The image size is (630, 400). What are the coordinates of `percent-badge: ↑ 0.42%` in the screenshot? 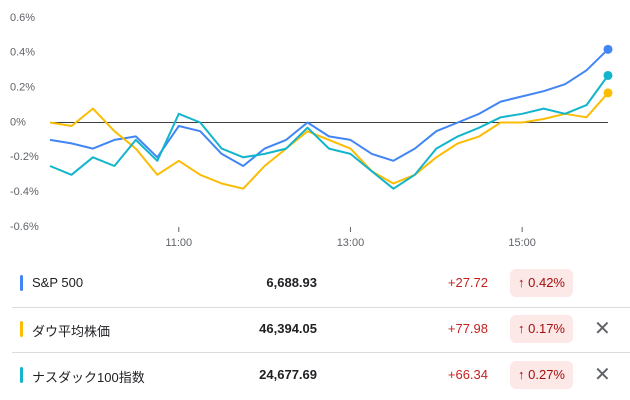 It's located at (541, 283).